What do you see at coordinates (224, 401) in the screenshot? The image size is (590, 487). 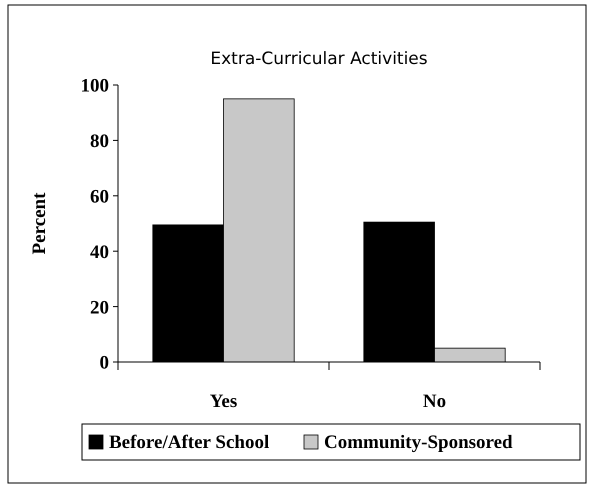 I see `x-tick-label: Yes` at bounding box center [224, 401].